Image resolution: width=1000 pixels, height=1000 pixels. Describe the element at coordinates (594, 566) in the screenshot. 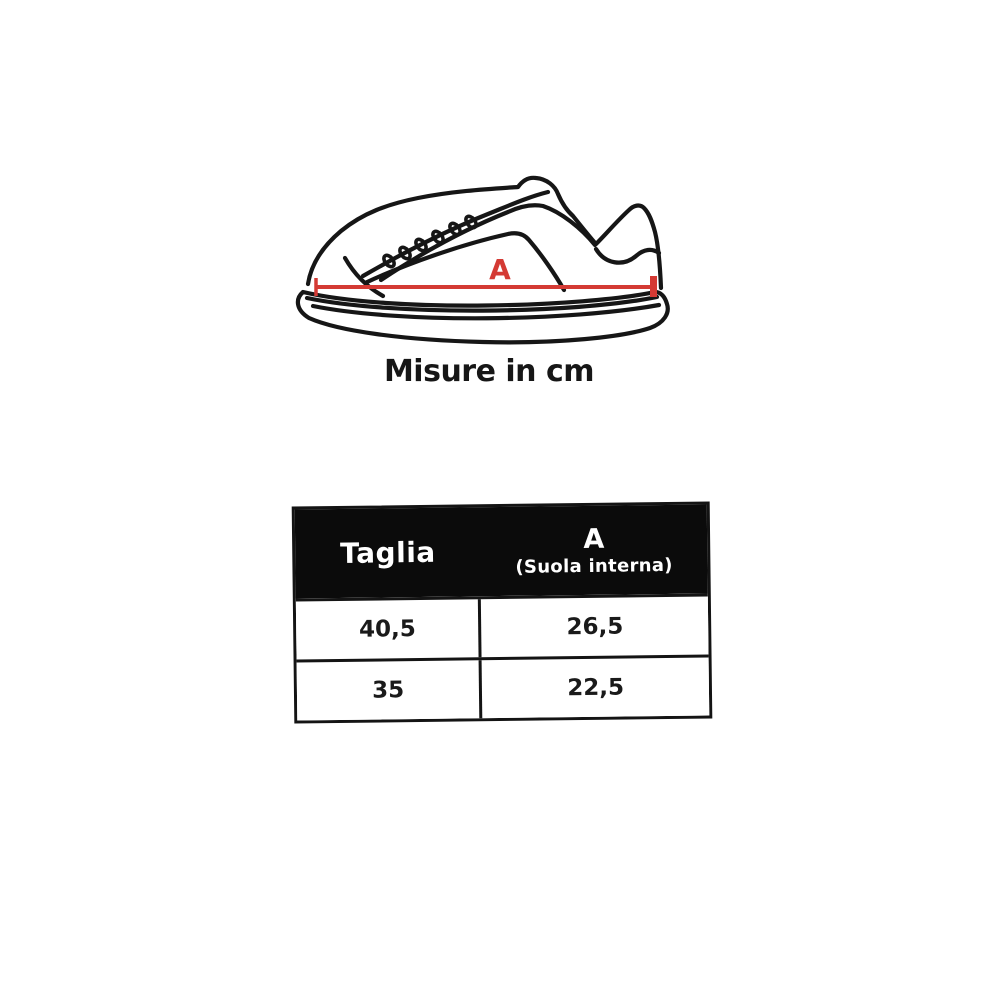

I see `header-a-sublabel: (Suola interna)` at that location.